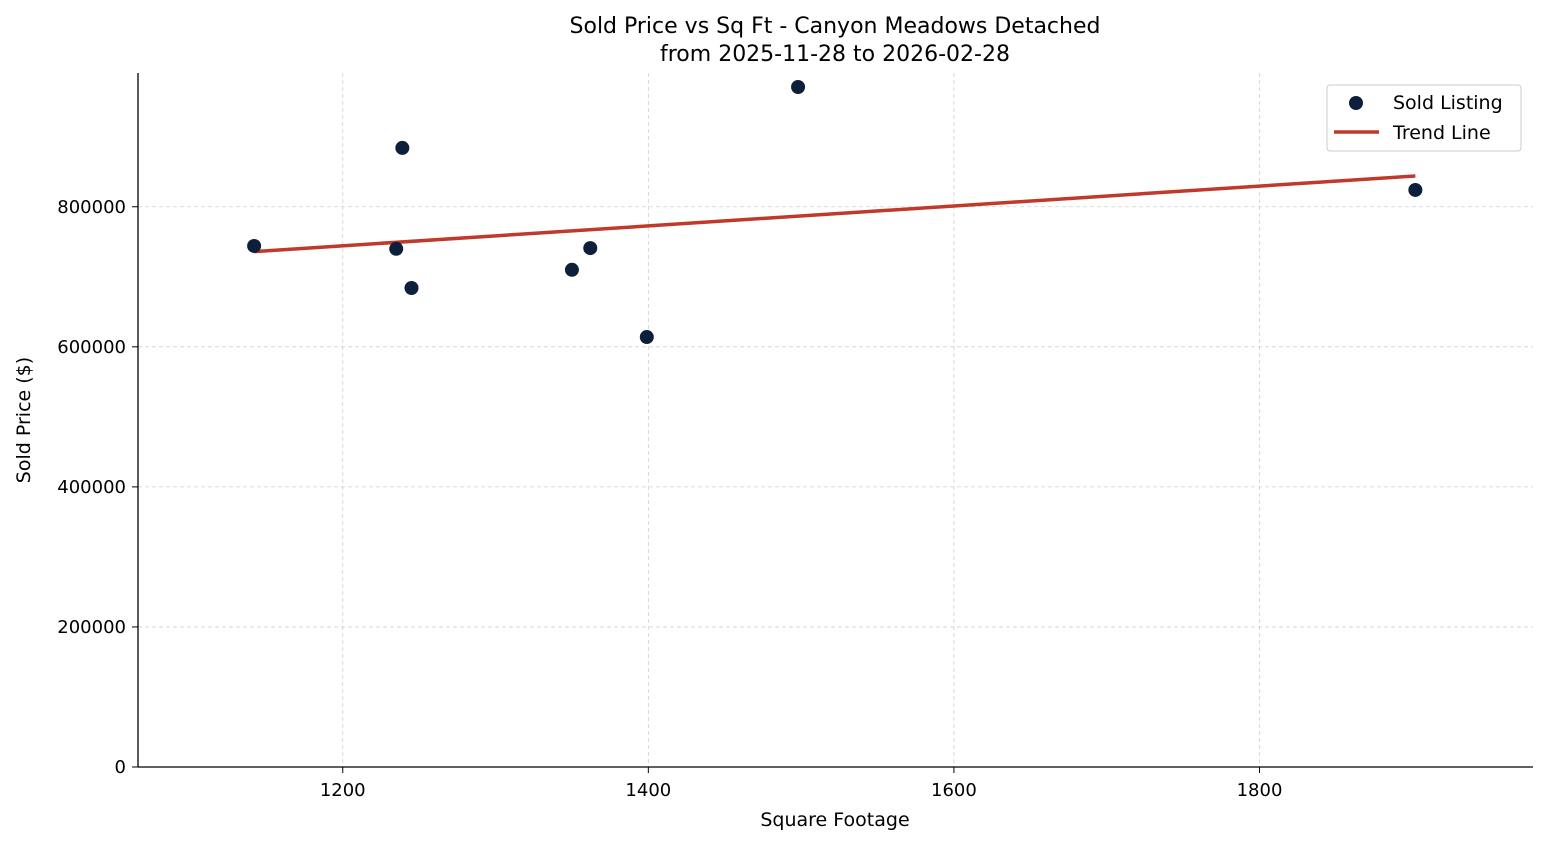 The height and width of the screenshot is (849, 1547). What do you see at coordinates (91, 487) in the screenshot?
I see `y-tick-label: 400000` at bounding box center [91, 487].